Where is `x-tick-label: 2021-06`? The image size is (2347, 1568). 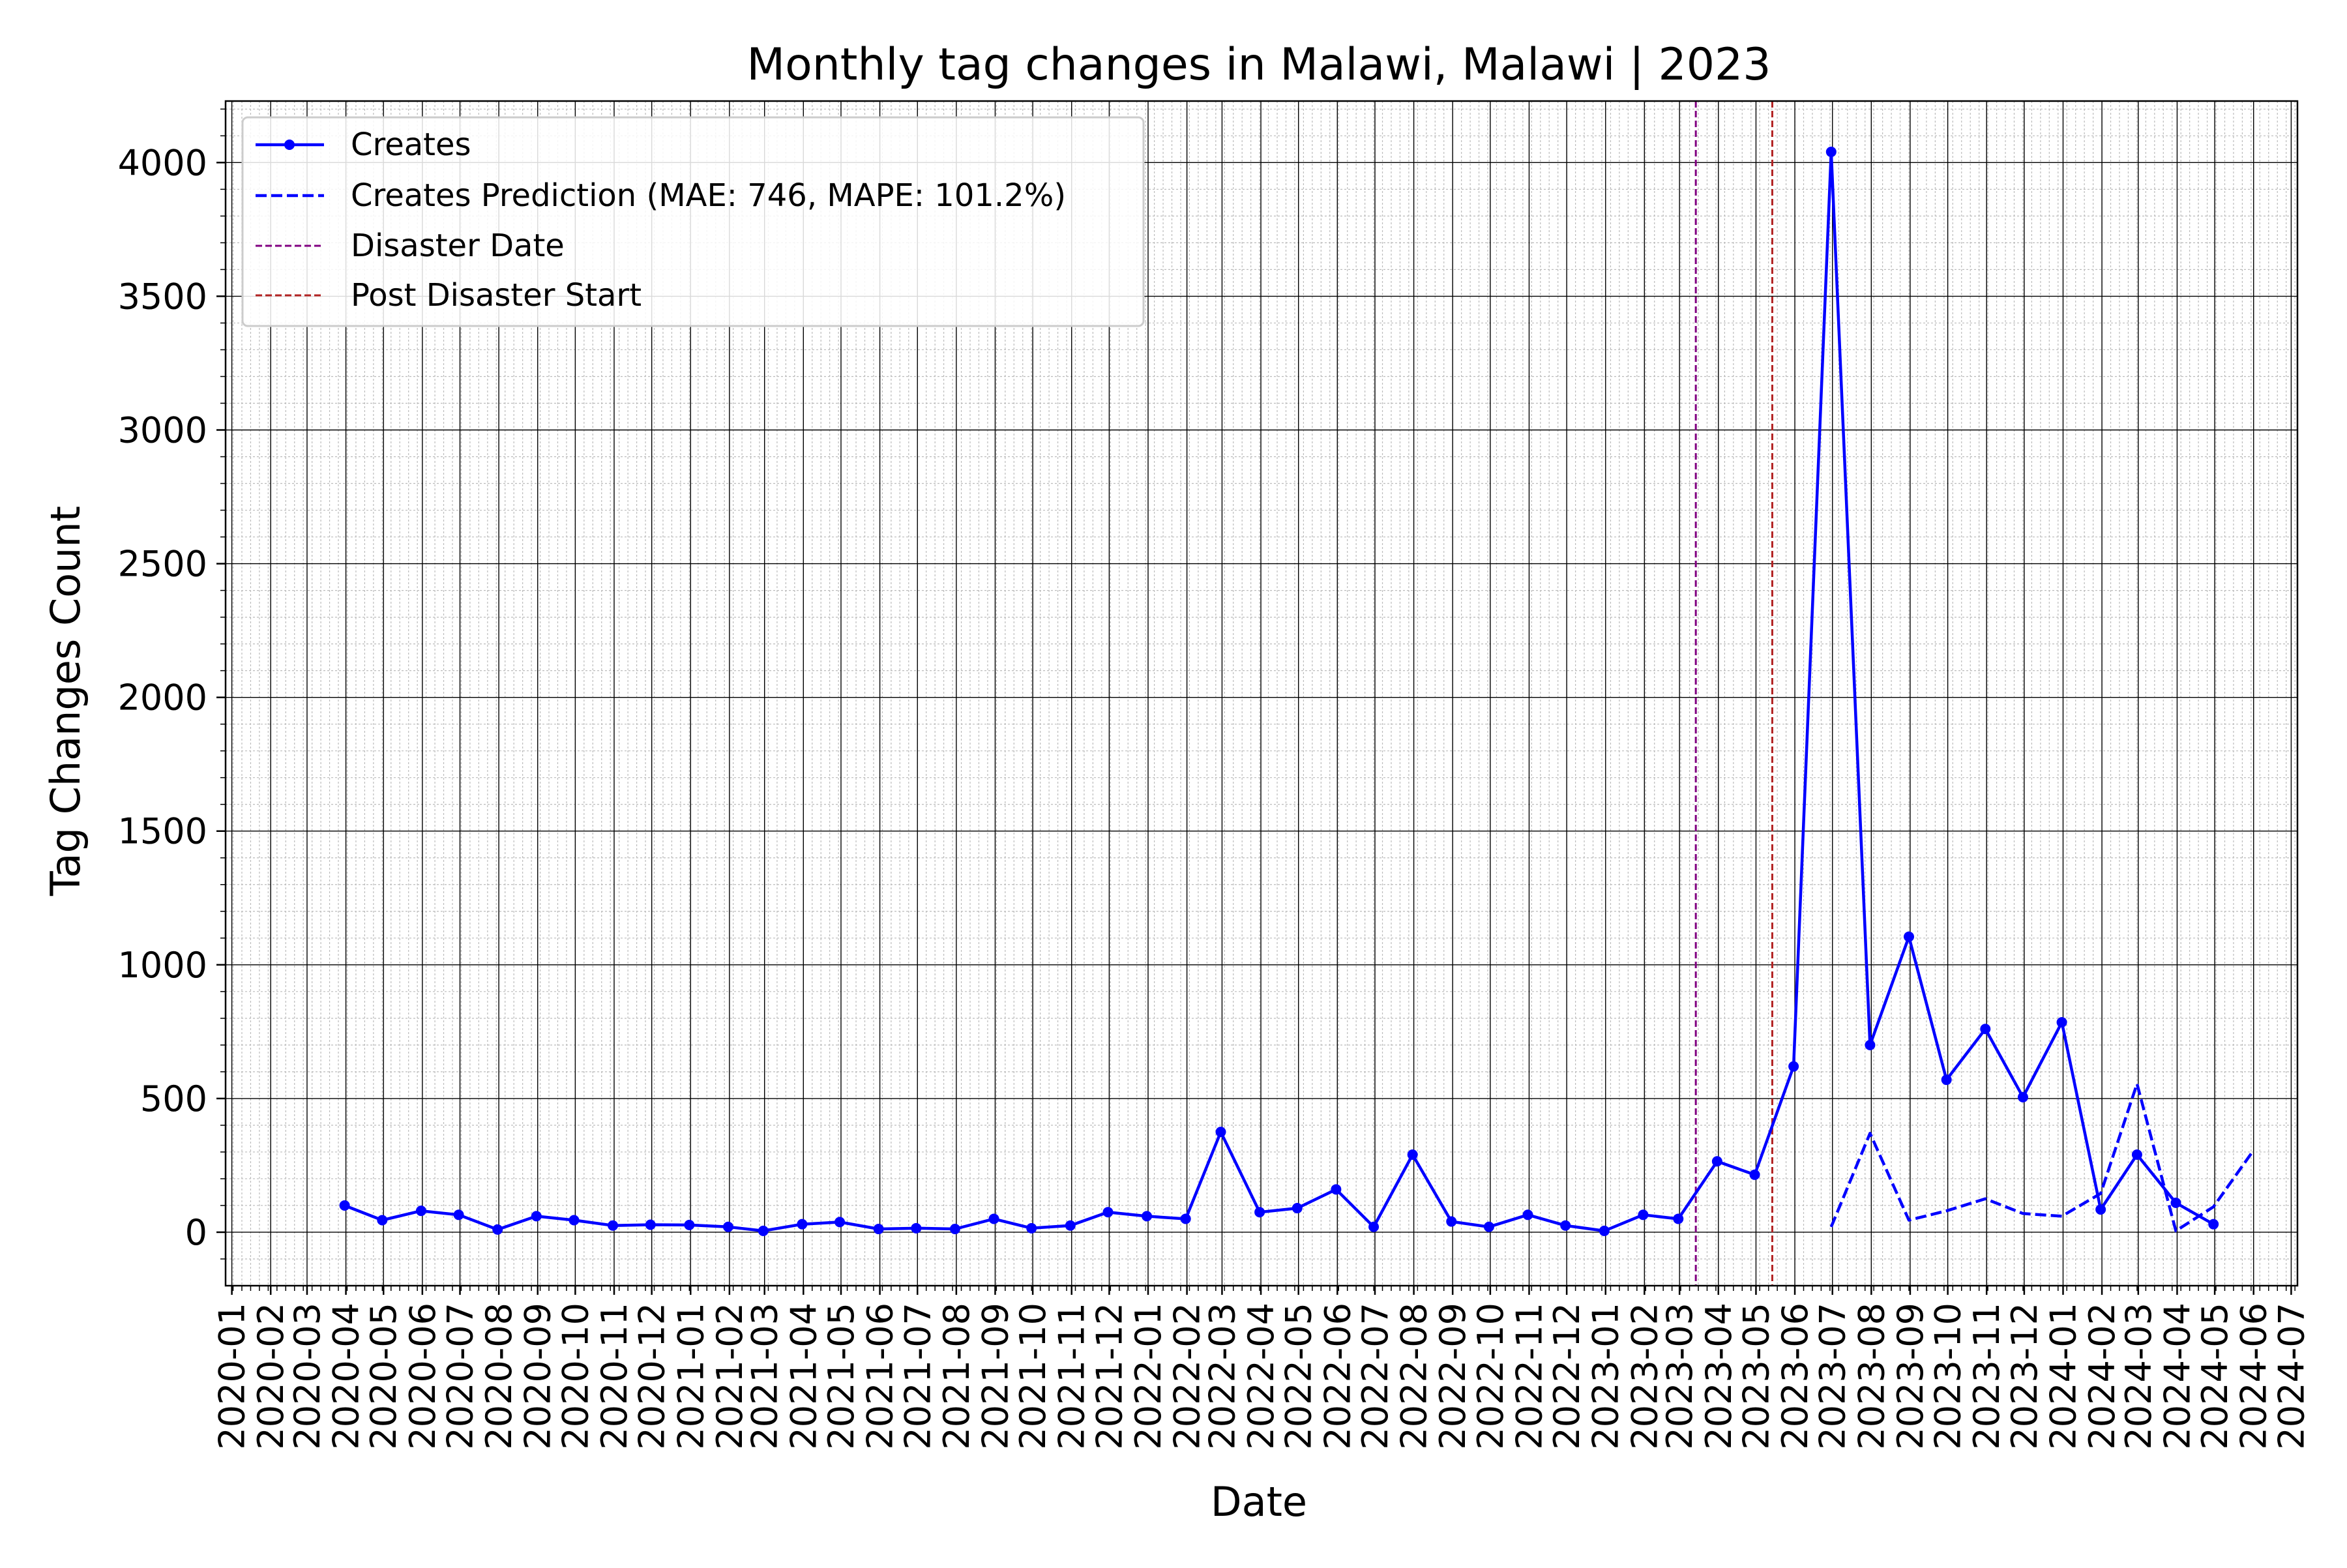
x-tick-label: 2021-06 is located at coordinates (880, 1376).